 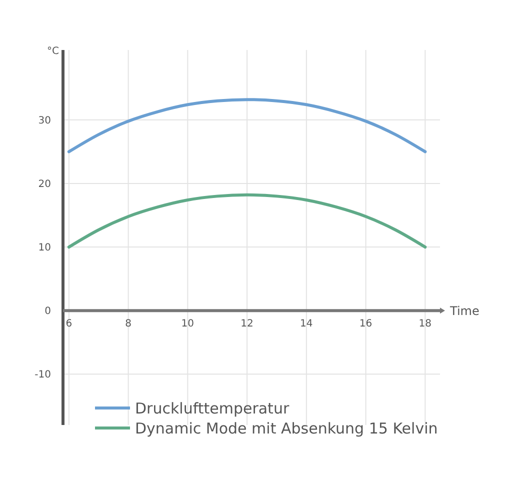 I want to click on y-tick-label: 30, so click(x=44, y=120).